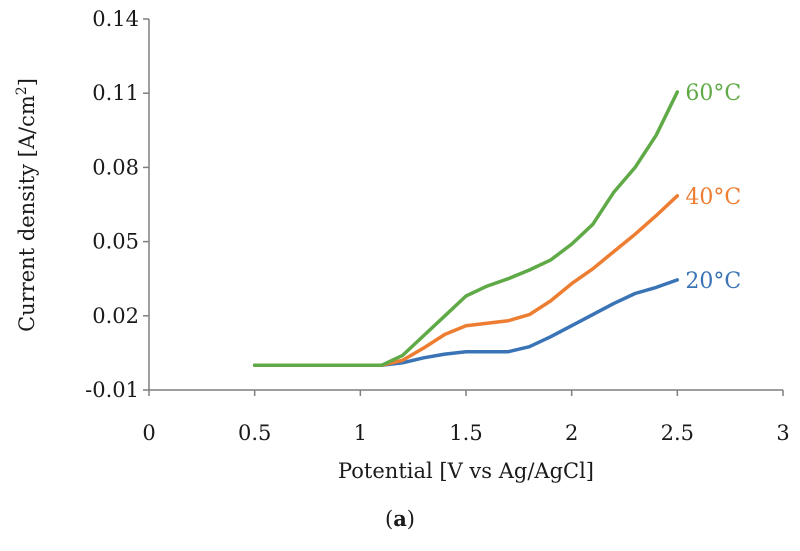 Image resolution: width=800 pixels, height=551 pixels. I want to click on y-tick-label: -0.01, so click(112, 390).